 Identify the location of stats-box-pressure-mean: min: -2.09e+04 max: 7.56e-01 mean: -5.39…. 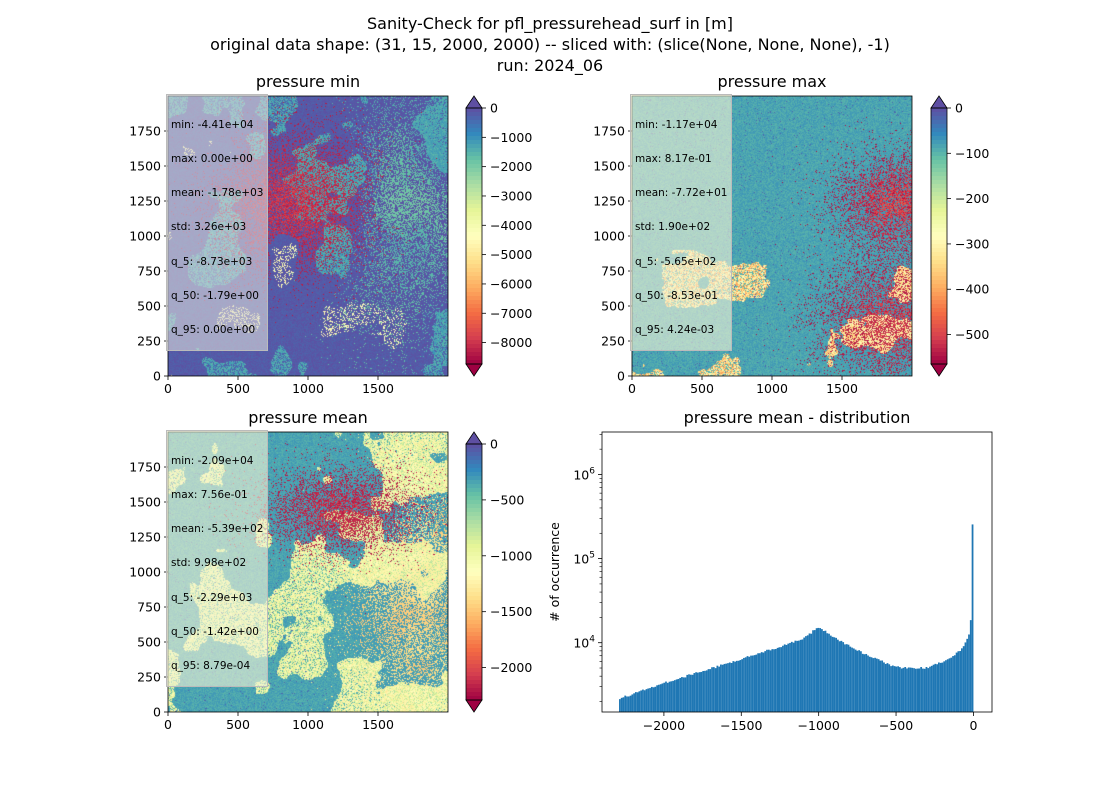
(217, 558).